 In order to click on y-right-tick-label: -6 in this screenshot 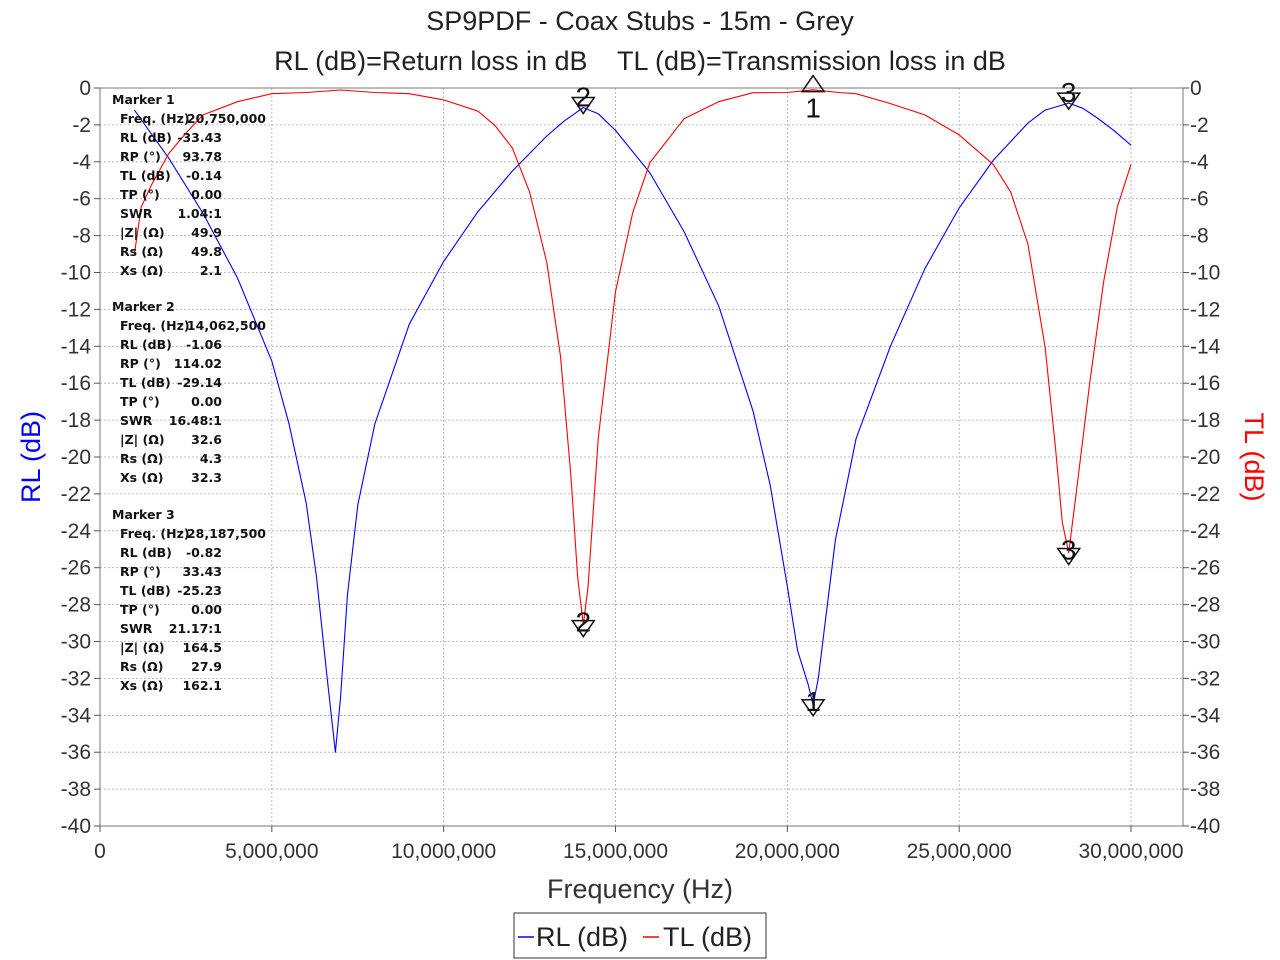, I will do `click(1199, 199)`.